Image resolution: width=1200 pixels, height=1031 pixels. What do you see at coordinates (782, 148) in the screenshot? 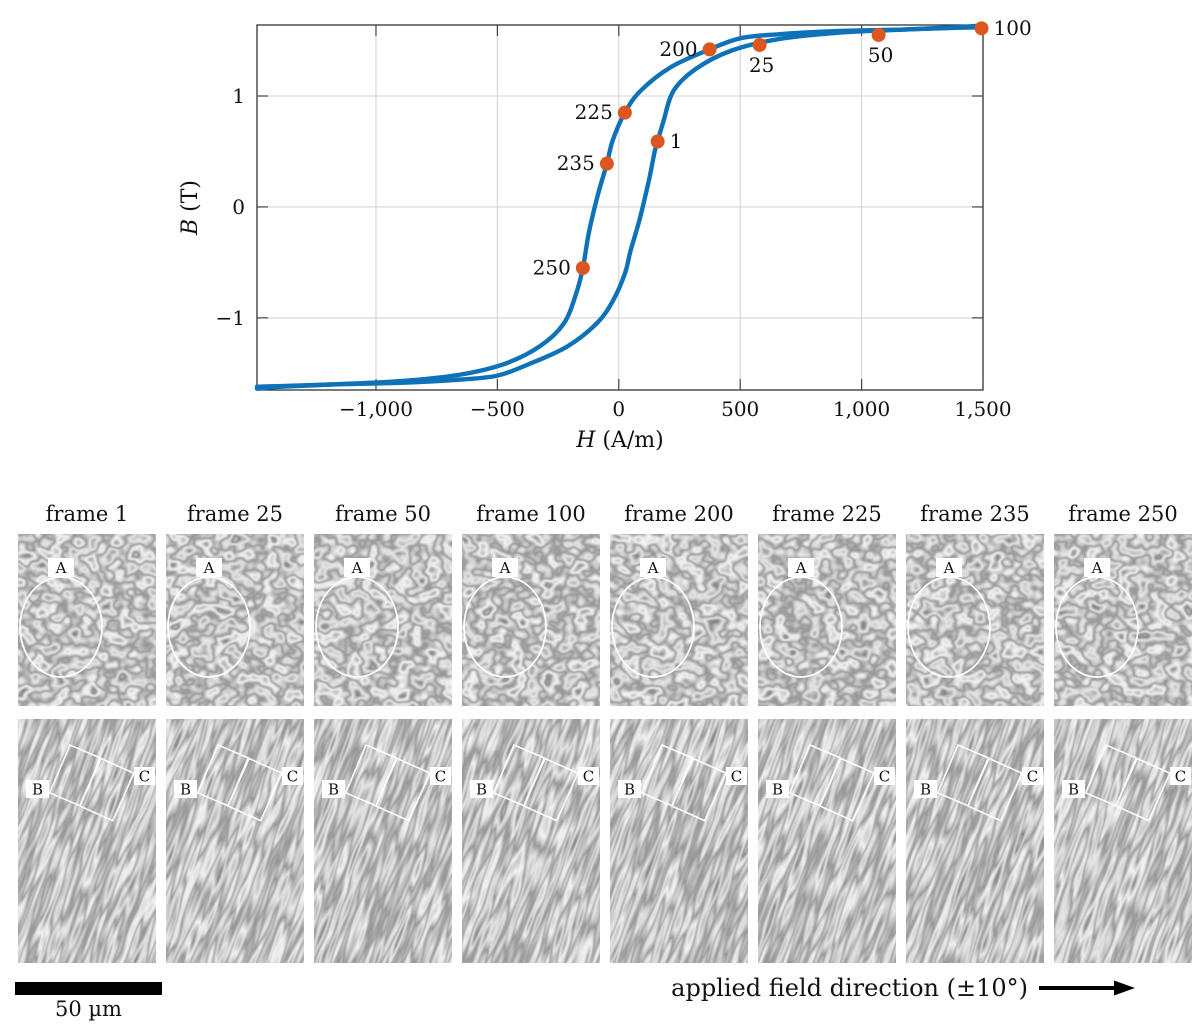
I see `frame-markers: 1 25 50 100 200 225 235 250` at bounding box center [782, 148].